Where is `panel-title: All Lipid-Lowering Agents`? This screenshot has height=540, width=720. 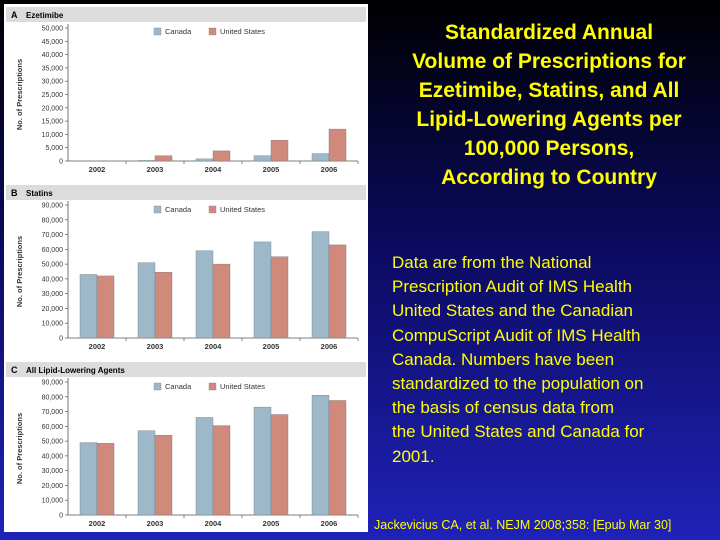
panel-title: All Lipid-Lowering Agents is located at coordinates (75, 370).